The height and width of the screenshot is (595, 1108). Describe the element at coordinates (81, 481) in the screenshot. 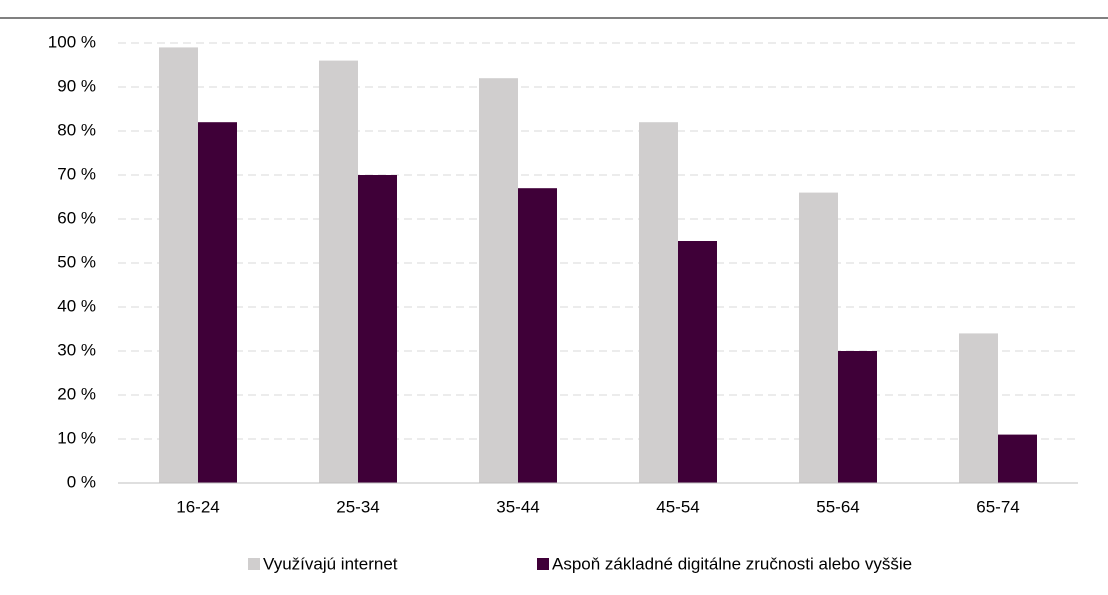

I see `y-tick-label: 0 %` at that location.